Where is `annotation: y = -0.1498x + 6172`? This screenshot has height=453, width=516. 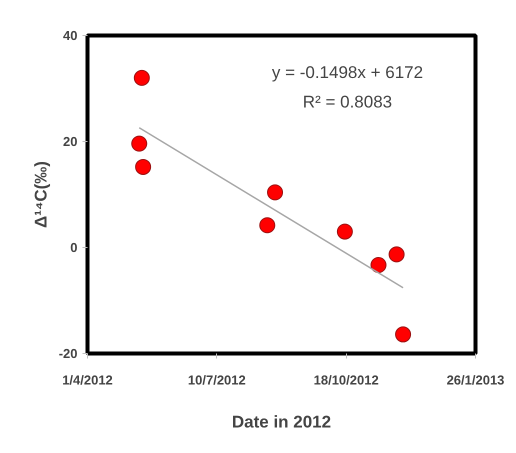 annotation: y = -0.1498x + 6172 is located at coordinates (348, 72).